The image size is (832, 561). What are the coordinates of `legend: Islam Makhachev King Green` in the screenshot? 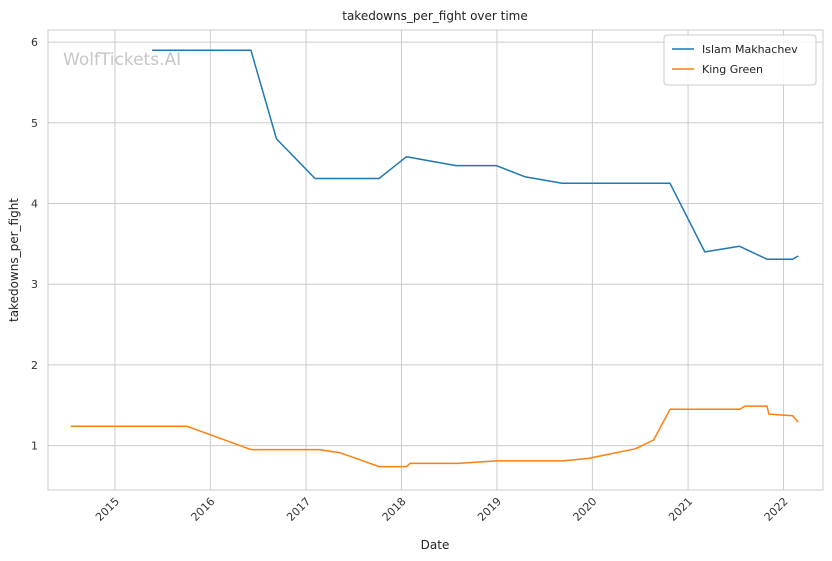 It's located at (740, 60).